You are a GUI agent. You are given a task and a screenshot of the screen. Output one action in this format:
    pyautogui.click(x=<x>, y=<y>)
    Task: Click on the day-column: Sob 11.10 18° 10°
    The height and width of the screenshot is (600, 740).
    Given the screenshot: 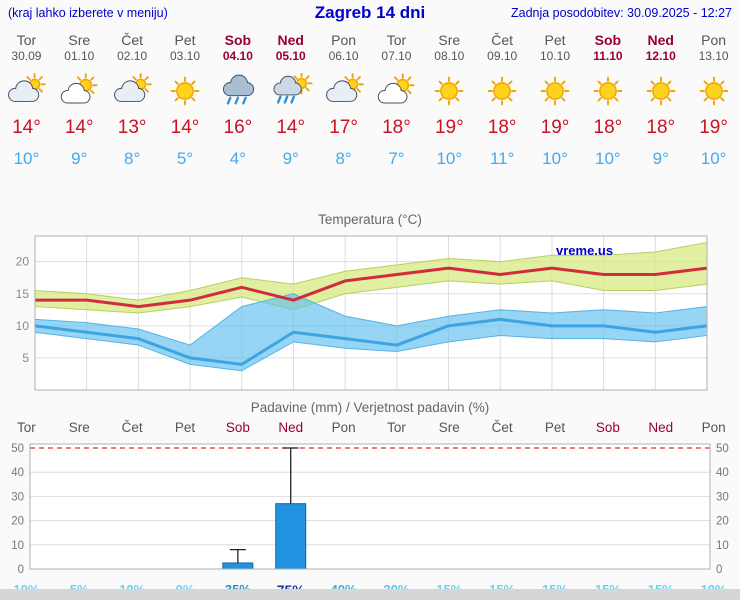 What is the action you would take?
    pyautogui.click(x=607, y=99)
    